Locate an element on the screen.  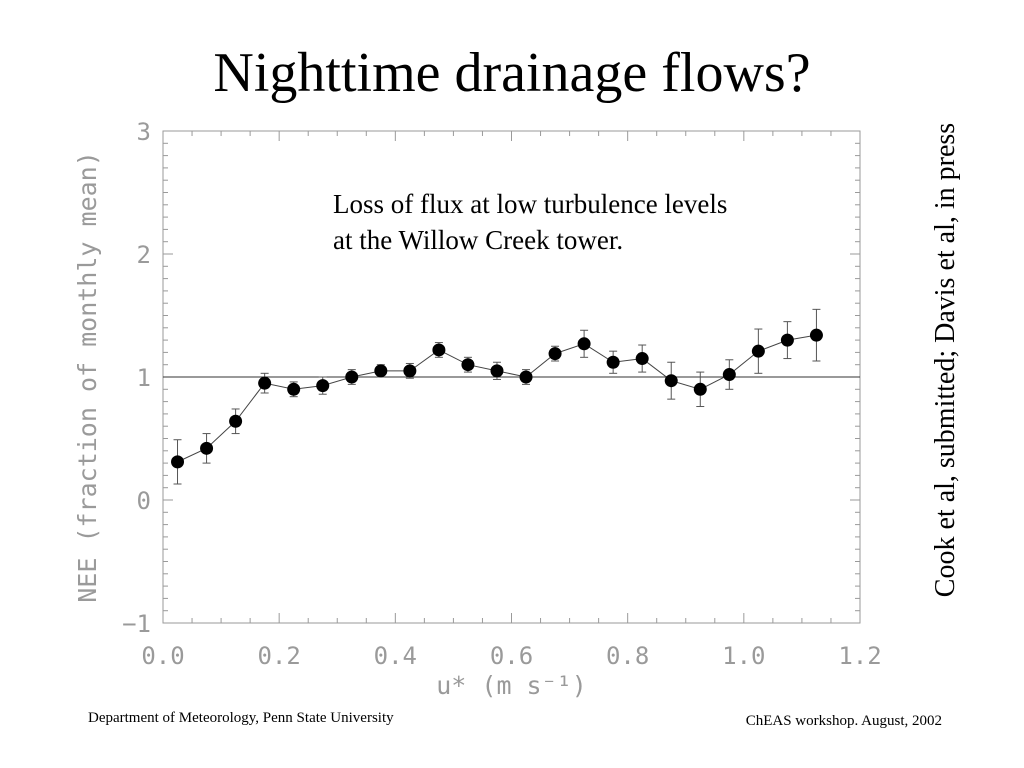
x-tick-label: 0.2 is located at coordinates (278, 656).